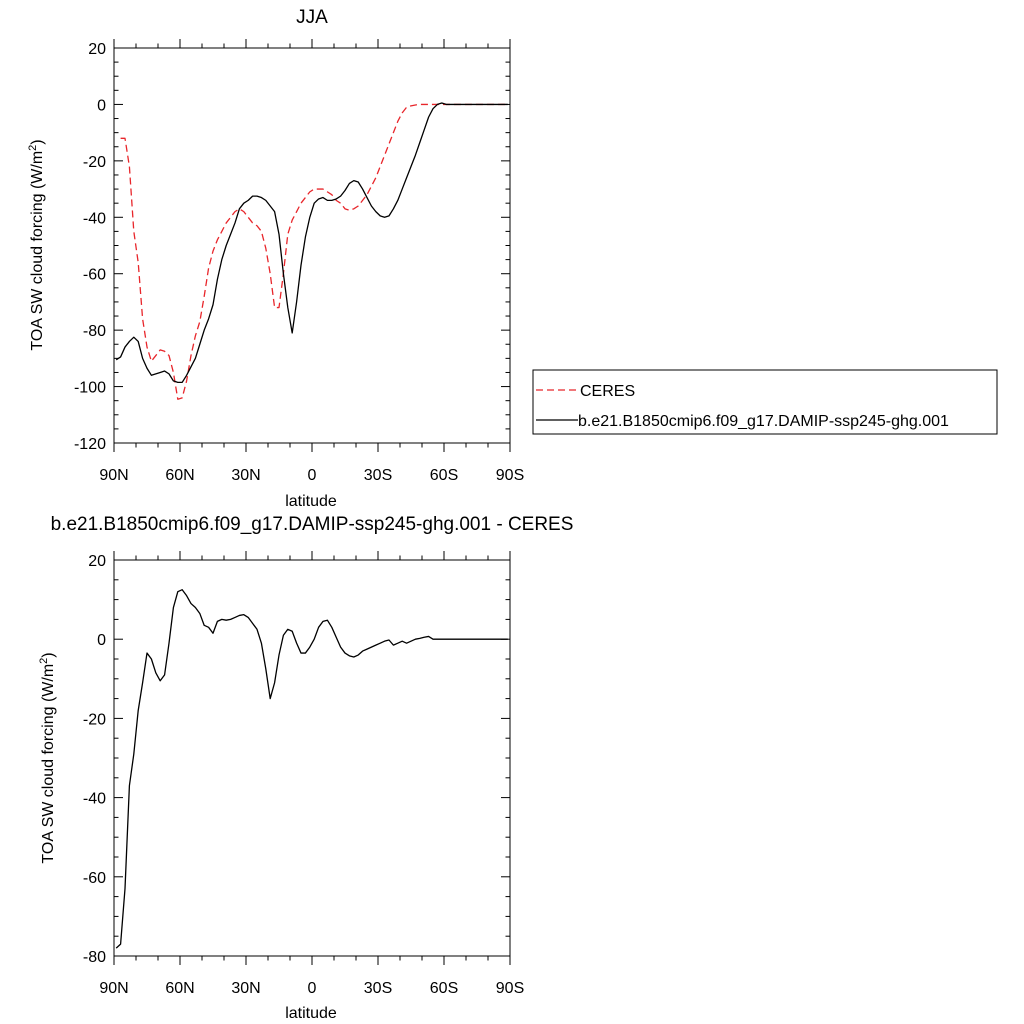 This screenshot has width=1024, height=1024. What do you see at coordinates (311, 1013) in the screenshot?
I see `bottom-x-axis-label: latitude` at bounding box center [311, 1013].